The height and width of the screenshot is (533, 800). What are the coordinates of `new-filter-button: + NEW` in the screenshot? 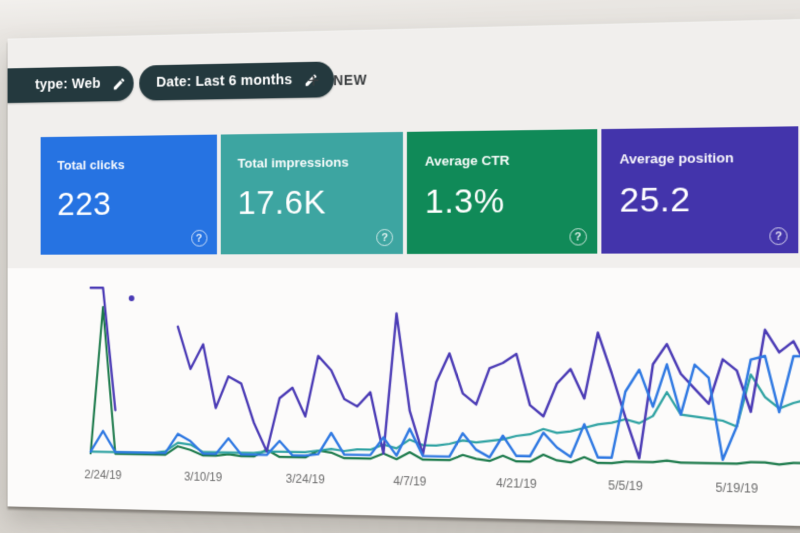 It's located at (337, 80).